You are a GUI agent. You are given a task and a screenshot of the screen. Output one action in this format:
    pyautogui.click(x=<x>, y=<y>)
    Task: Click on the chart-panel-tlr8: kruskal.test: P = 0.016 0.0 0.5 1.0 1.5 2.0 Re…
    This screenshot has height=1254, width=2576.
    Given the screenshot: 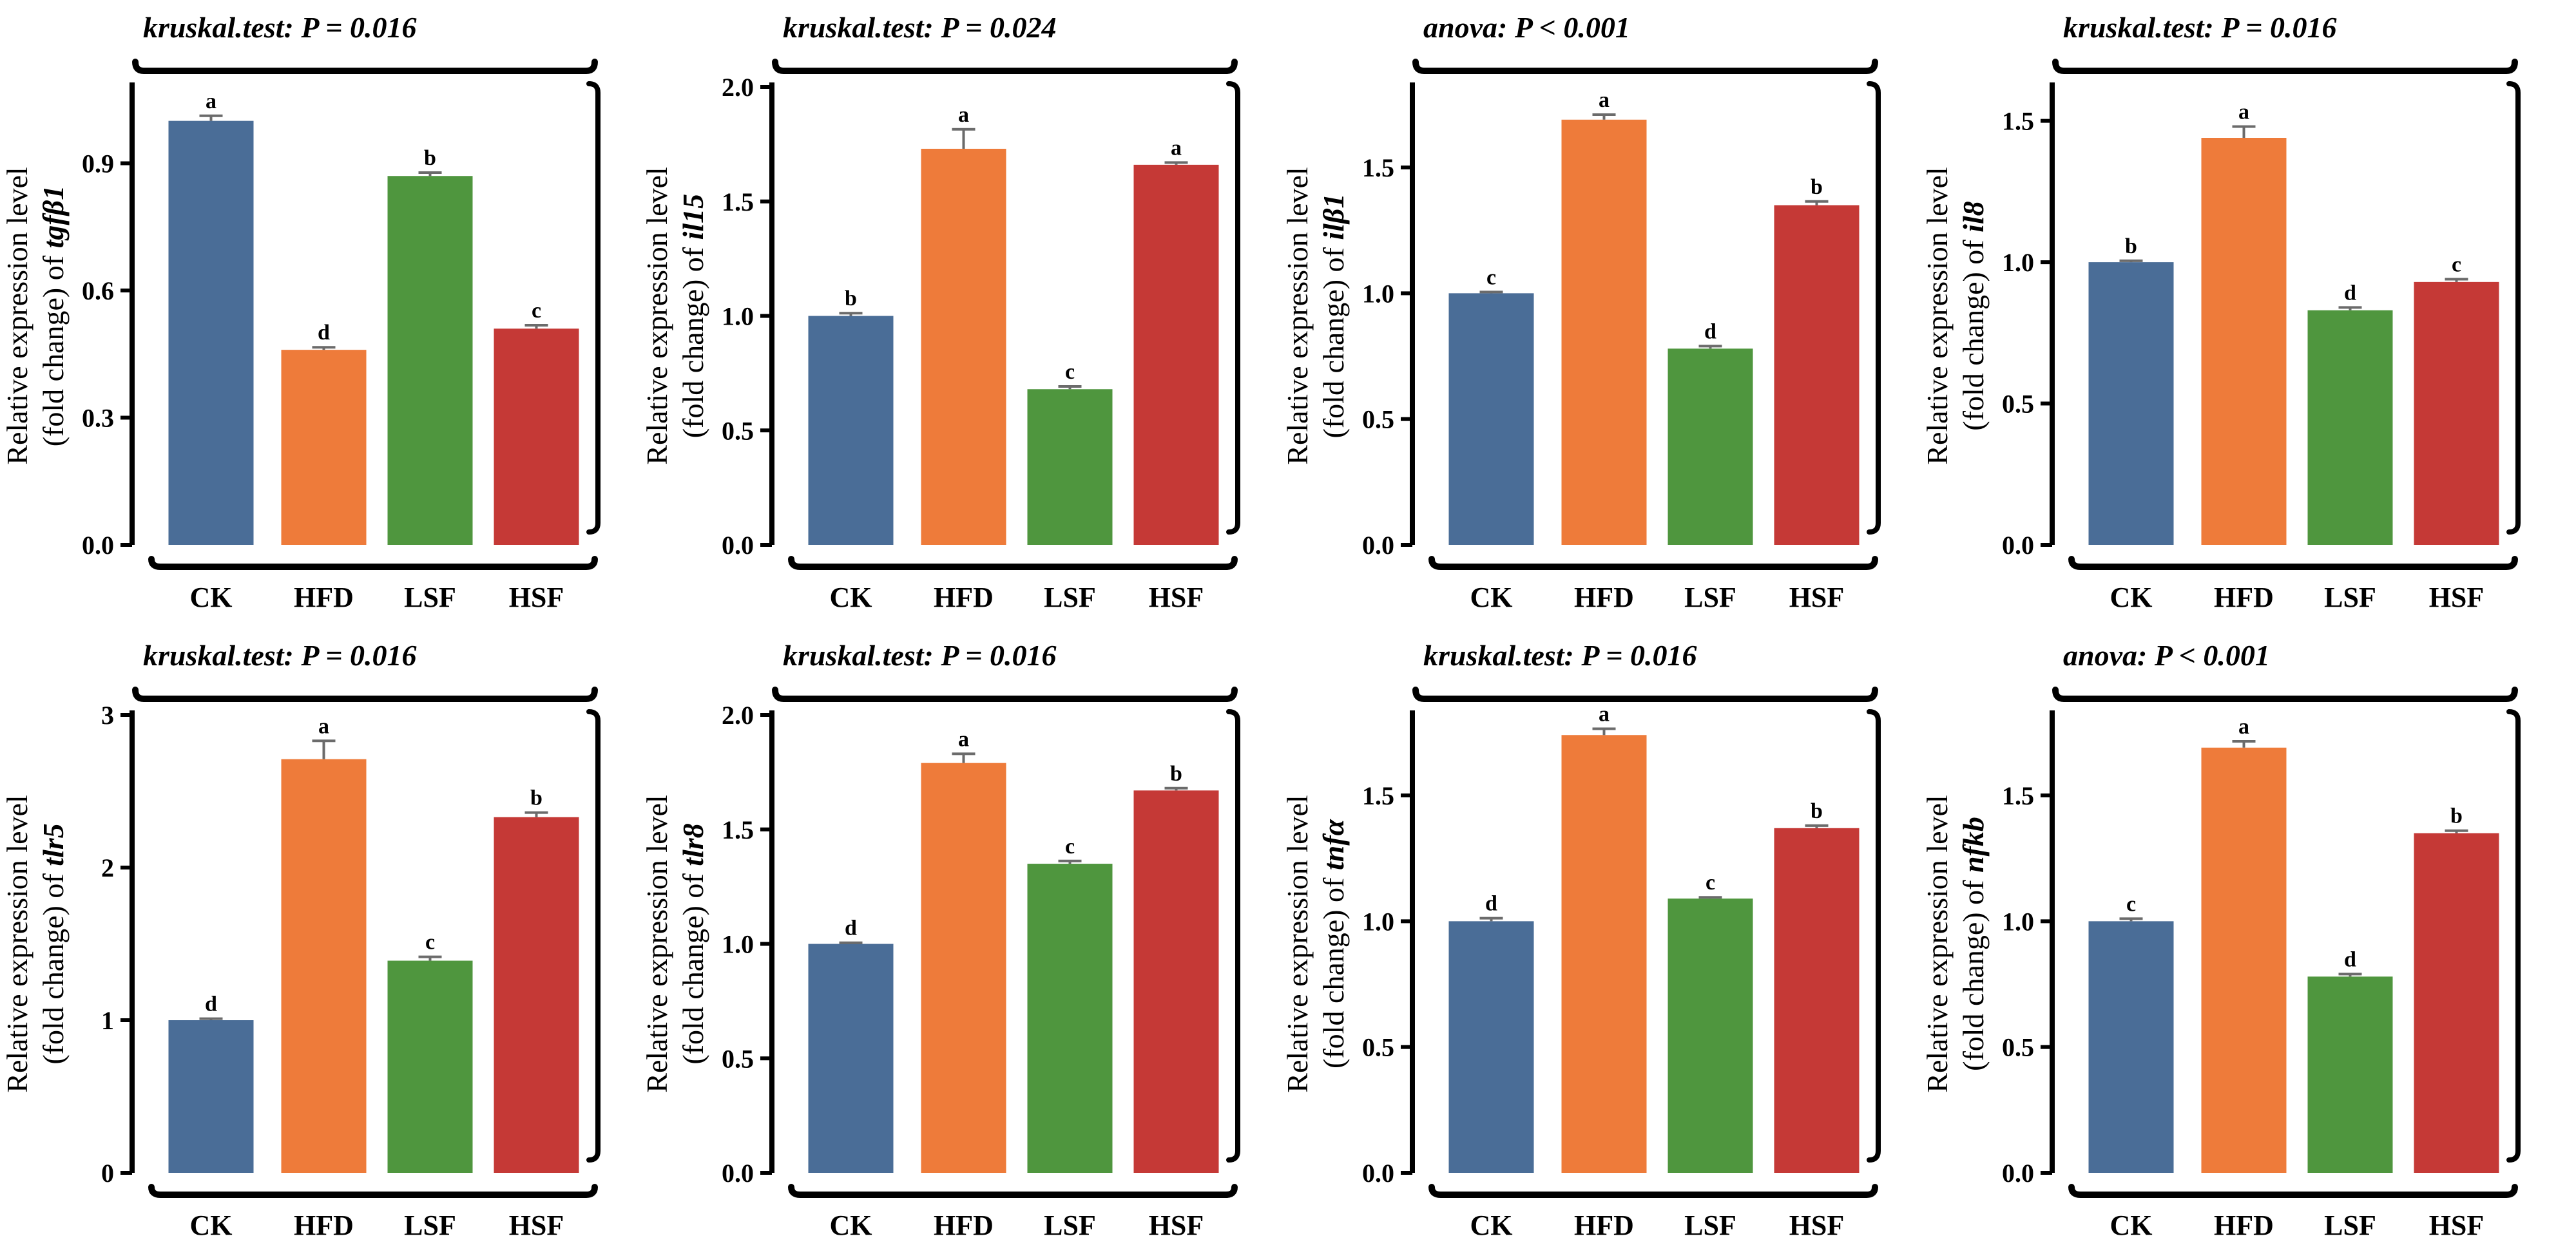 What is the action you would take?
    pyautogui.click(x=940, y=940)
    